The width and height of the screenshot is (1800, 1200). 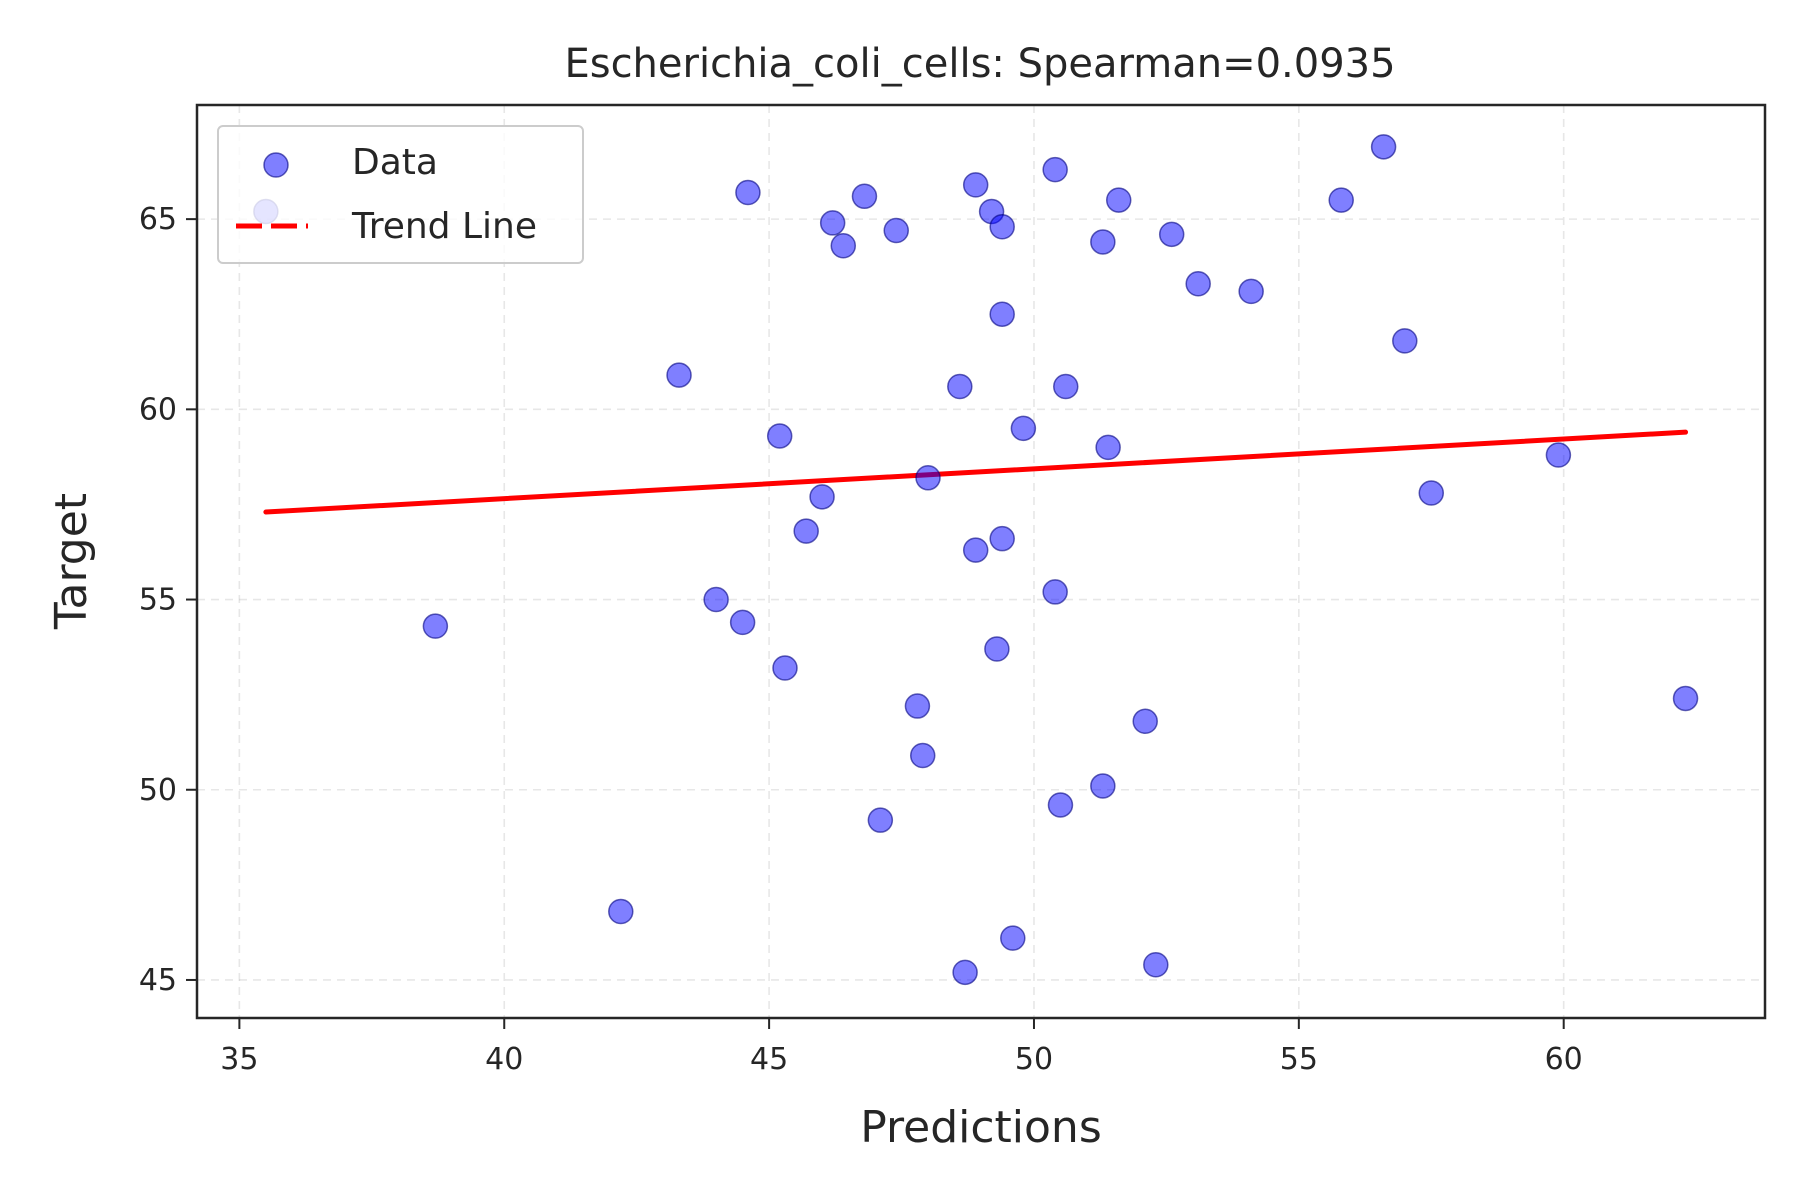 What do you see at coordinates (1299, 1059) in the screenshot?
I see `x-tick-label: 55` at bounding box center [1299, 1059].